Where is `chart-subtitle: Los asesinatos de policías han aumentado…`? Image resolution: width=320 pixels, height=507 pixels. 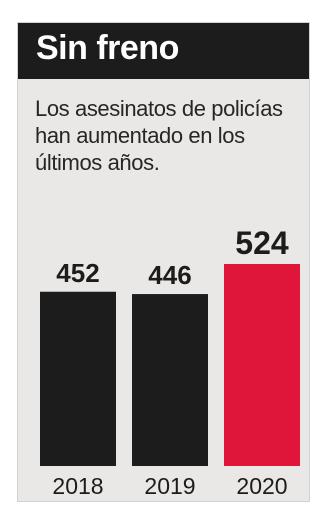
chart-subtitle: Los asesinatos de policías han aumentado… is located at coordinates (159, 135).